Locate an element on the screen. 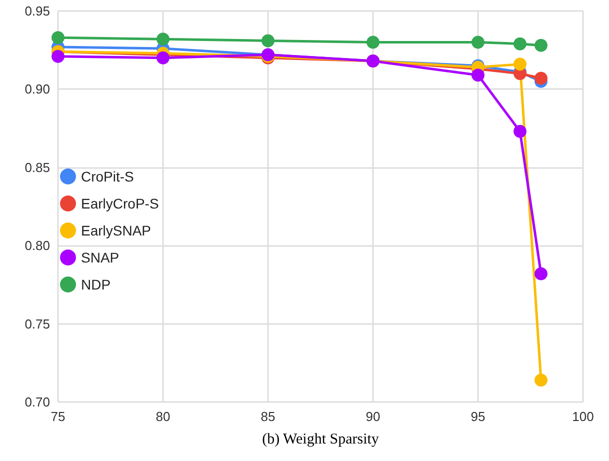 The width and height of the screenshot is (609, 461). legend-label: EarlySNAP is located at coordinates (116, 230).